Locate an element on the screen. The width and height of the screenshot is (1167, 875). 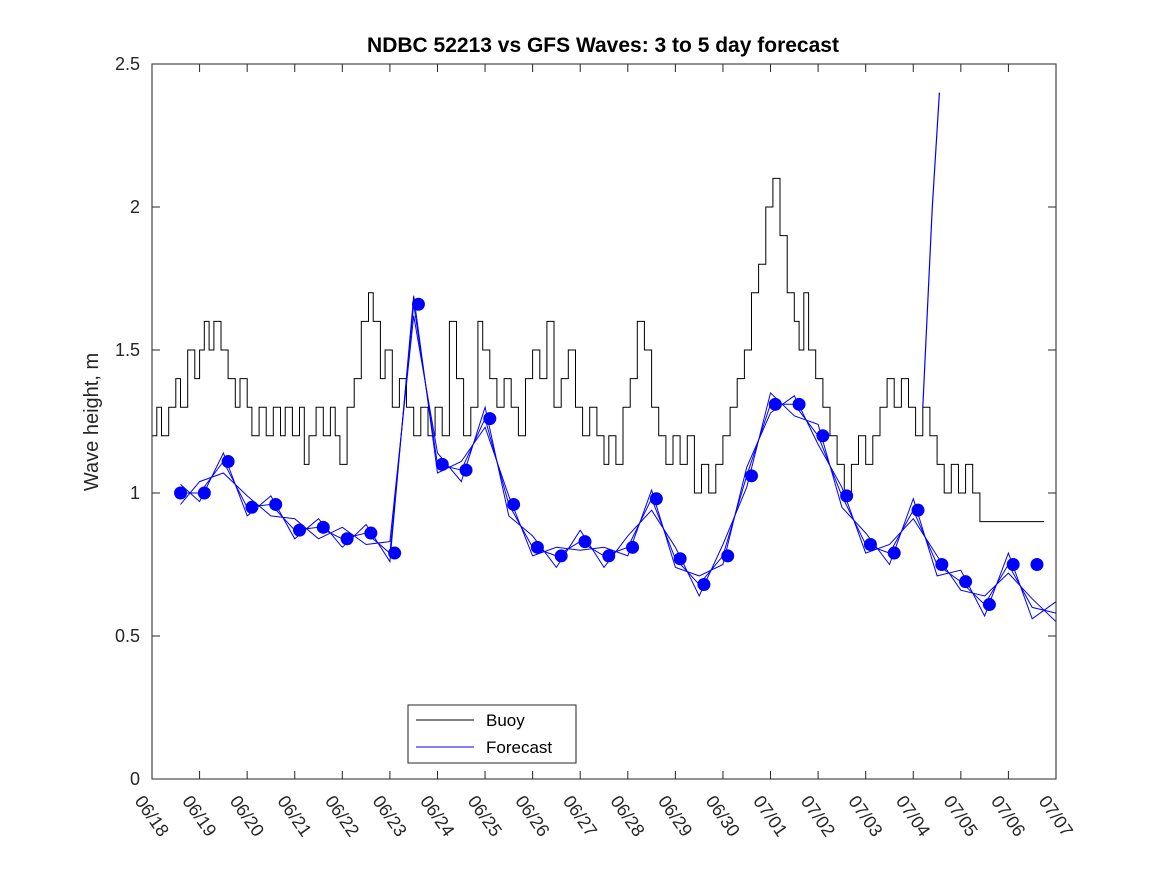
x-tick-label: 06/22 is located at coordinates (342, 816).